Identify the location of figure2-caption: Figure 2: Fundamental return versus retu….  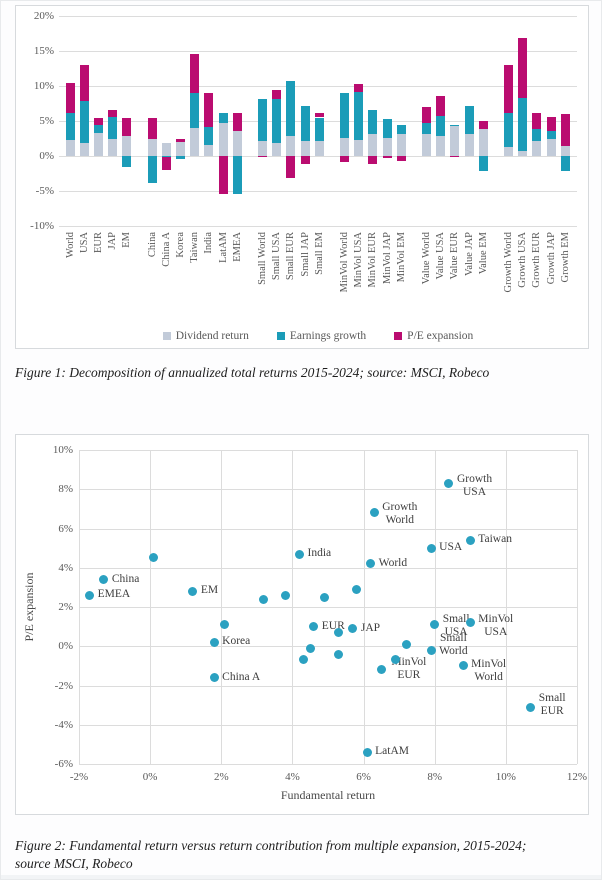
(302, 855).